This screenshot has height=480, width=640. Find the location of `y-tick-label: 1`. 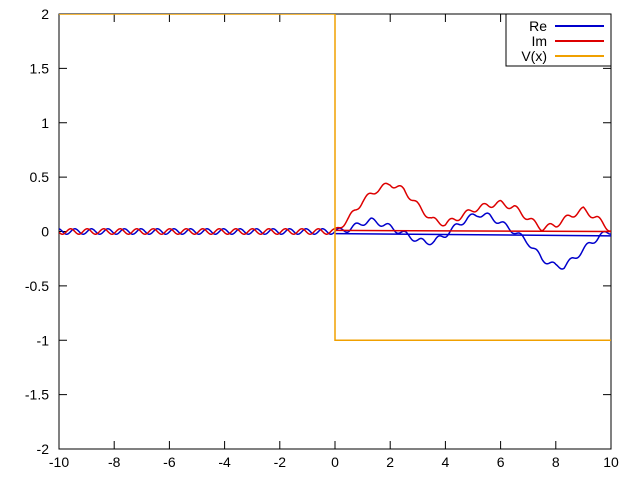

y-tick-label: 1 is located at coordinates (45, 123).